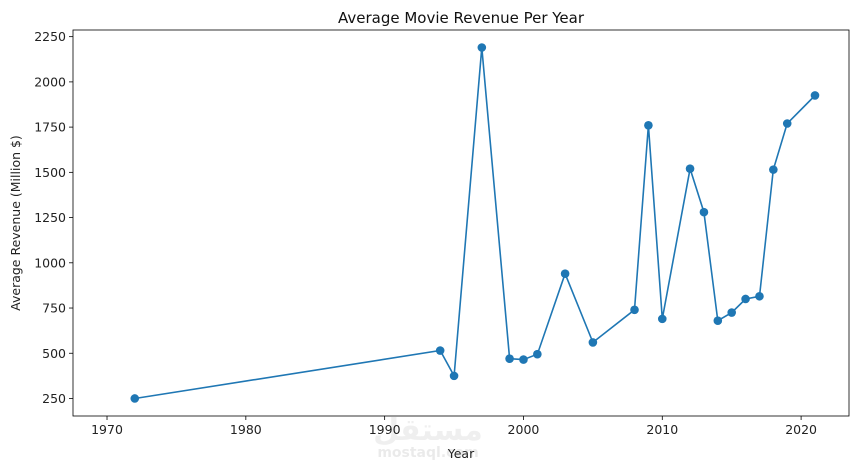 Image resolution: width=859 pixels, height=470 pixels. I want to click on x-tick-label: 2010, so click(662, 429).